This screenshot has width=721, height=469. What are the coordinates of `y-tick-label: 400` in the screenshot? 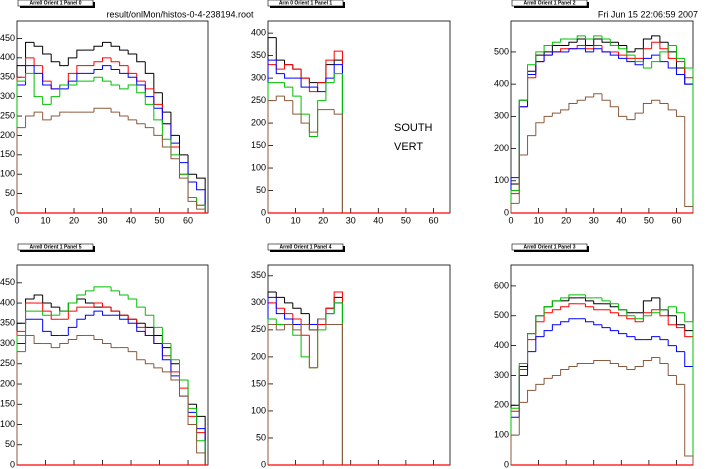 It's located at (501, 84).